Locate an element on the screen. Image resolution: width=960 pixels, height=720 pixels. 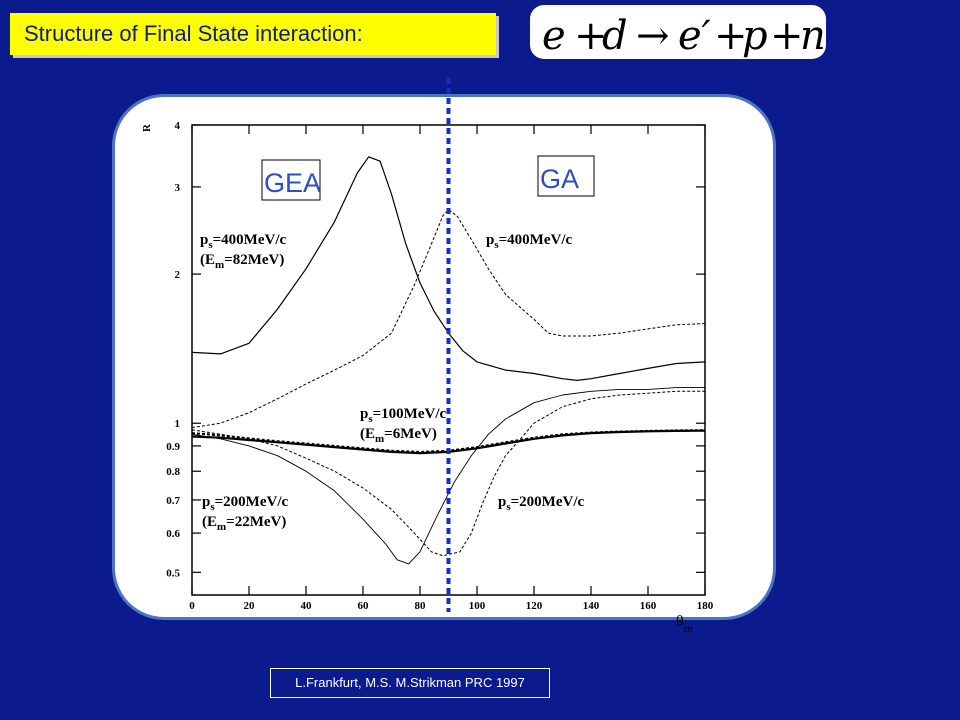
ga-region-label: GA is located at coordinates (559, 179).